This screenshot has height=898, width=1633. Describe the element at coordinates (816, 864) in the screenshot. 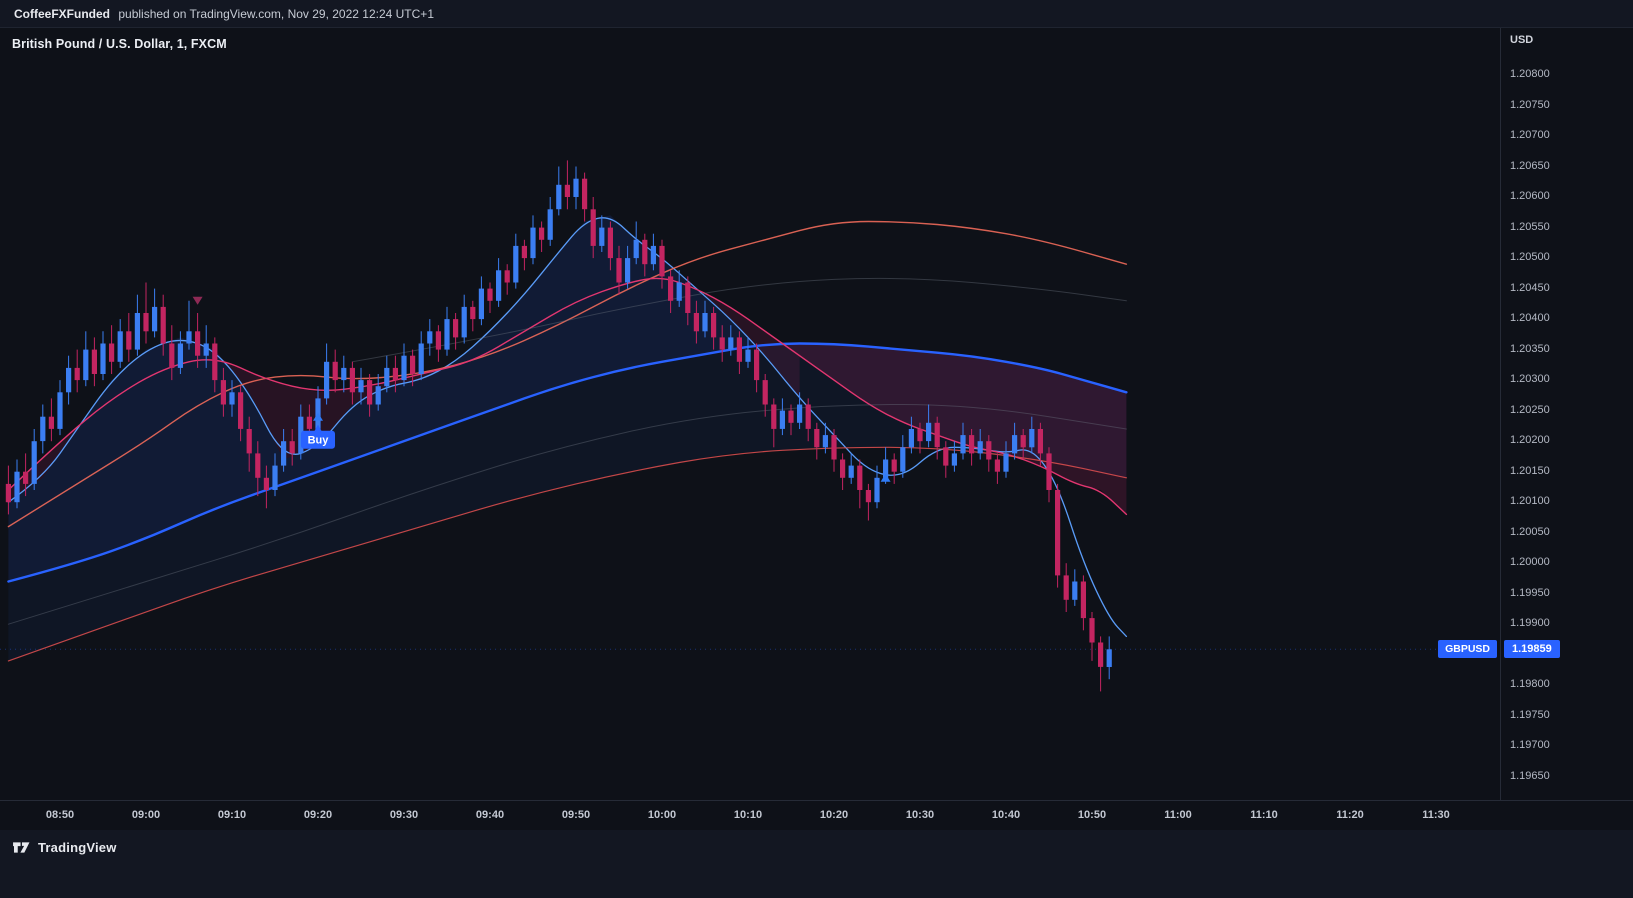

I see `footer: TradingView` at that location.